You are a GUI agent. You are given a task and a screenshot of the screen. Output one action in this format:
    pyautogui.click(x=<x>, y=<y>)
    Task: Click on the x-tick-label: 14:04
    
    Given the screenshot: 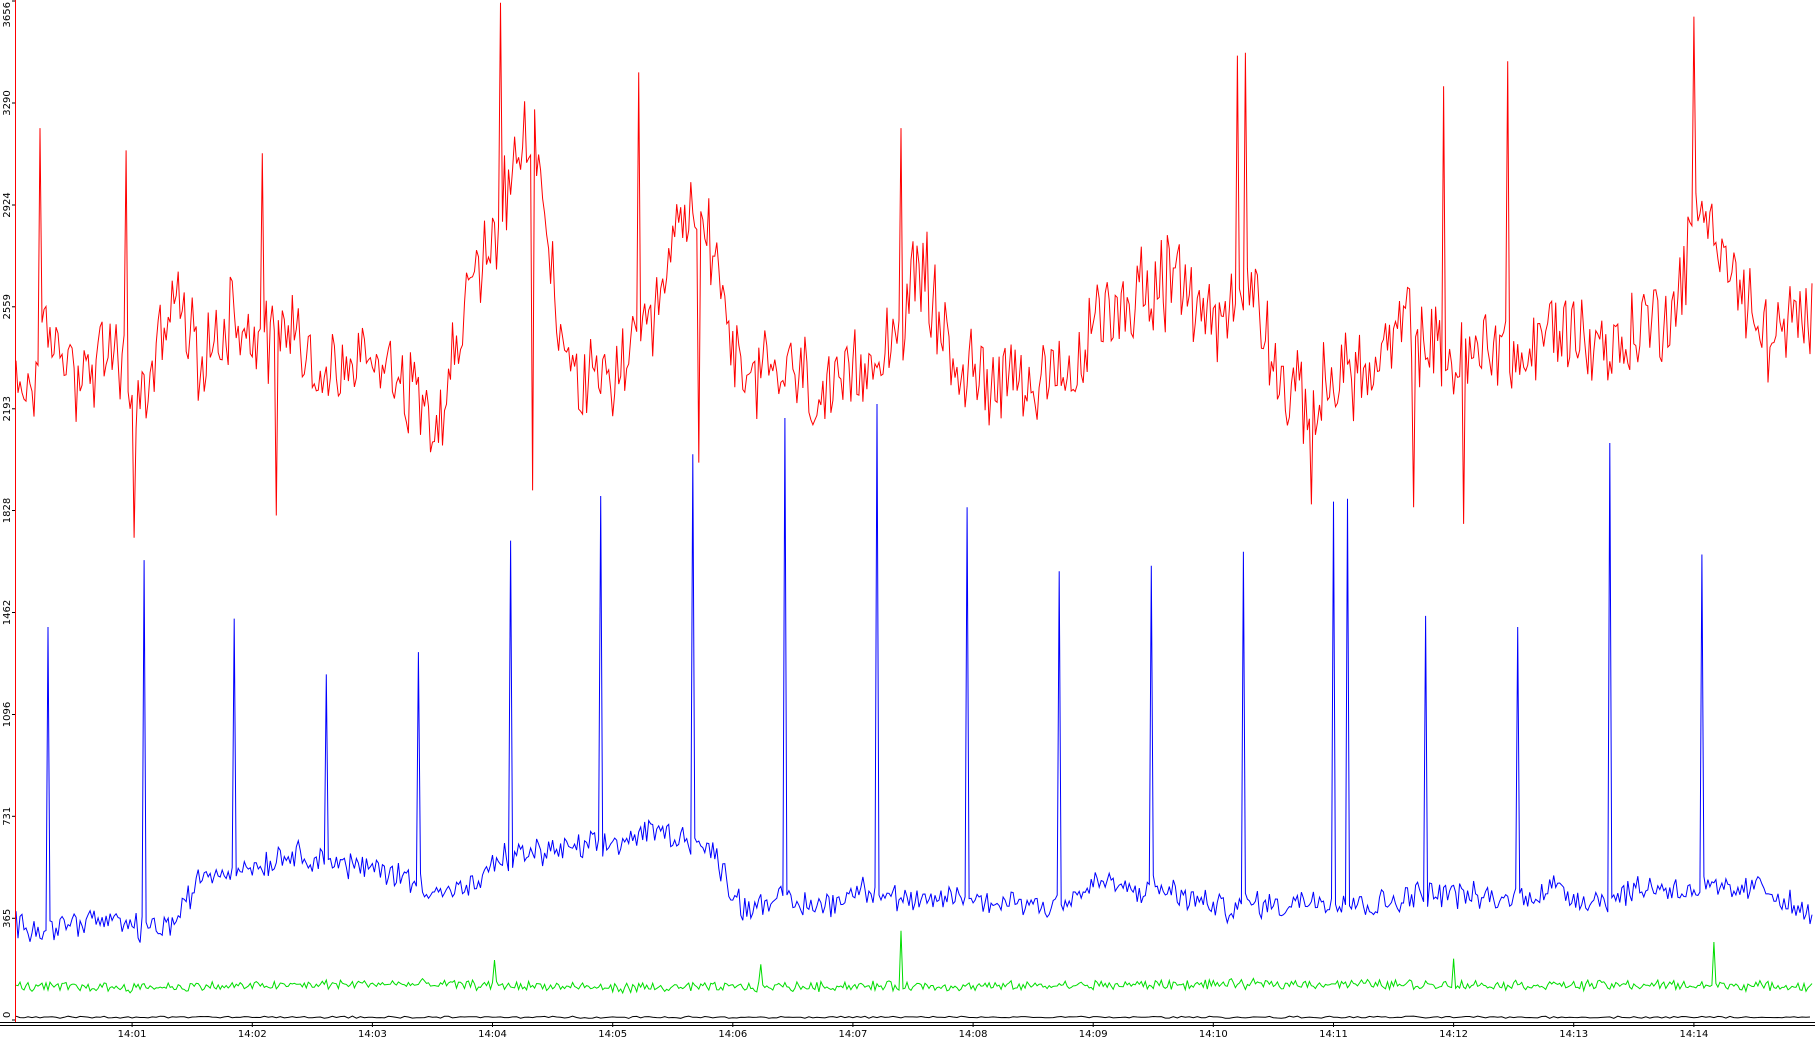 What is the action you would take?
    pyautogui.click(x=492, y=1034)
    